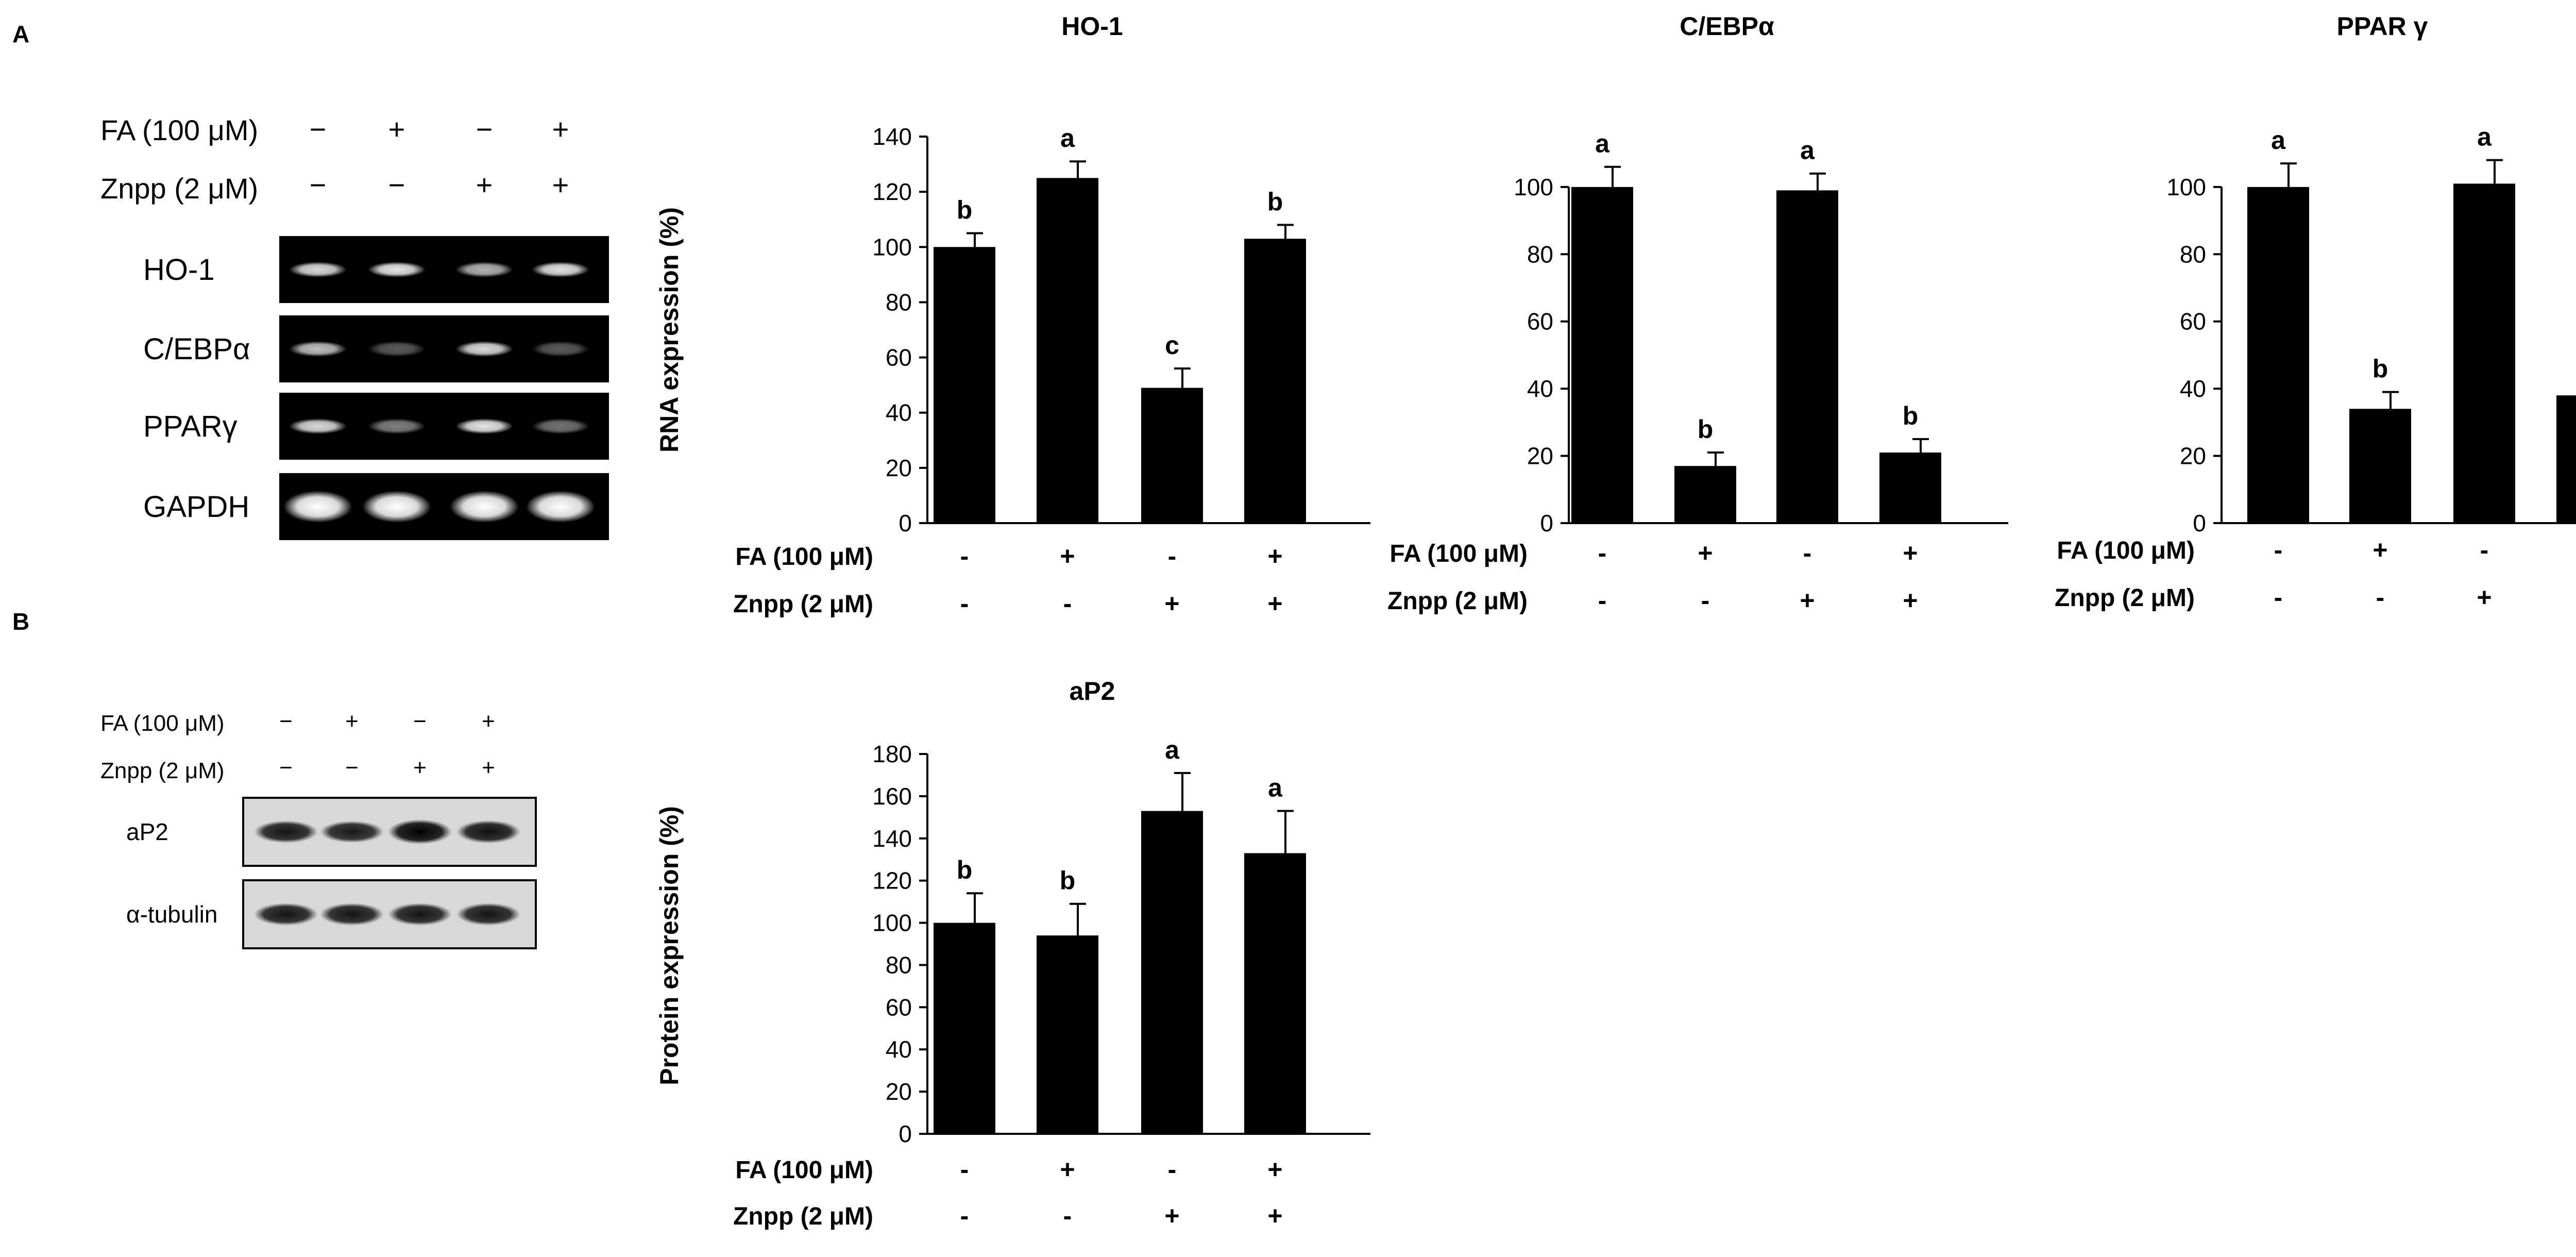 The width and height of the screenshot is (2576, 1257). I want to click on sig-letter-ppar-1: a, so click(2278, 140).